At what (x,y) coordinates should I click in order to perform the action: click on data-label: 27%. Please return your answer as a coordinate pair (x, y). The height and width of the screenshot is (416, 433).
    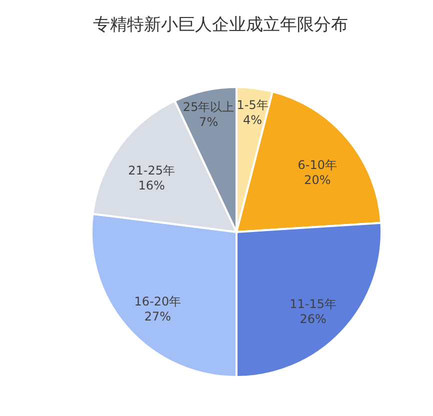
    Looking at the image, I should click on (158, 316).